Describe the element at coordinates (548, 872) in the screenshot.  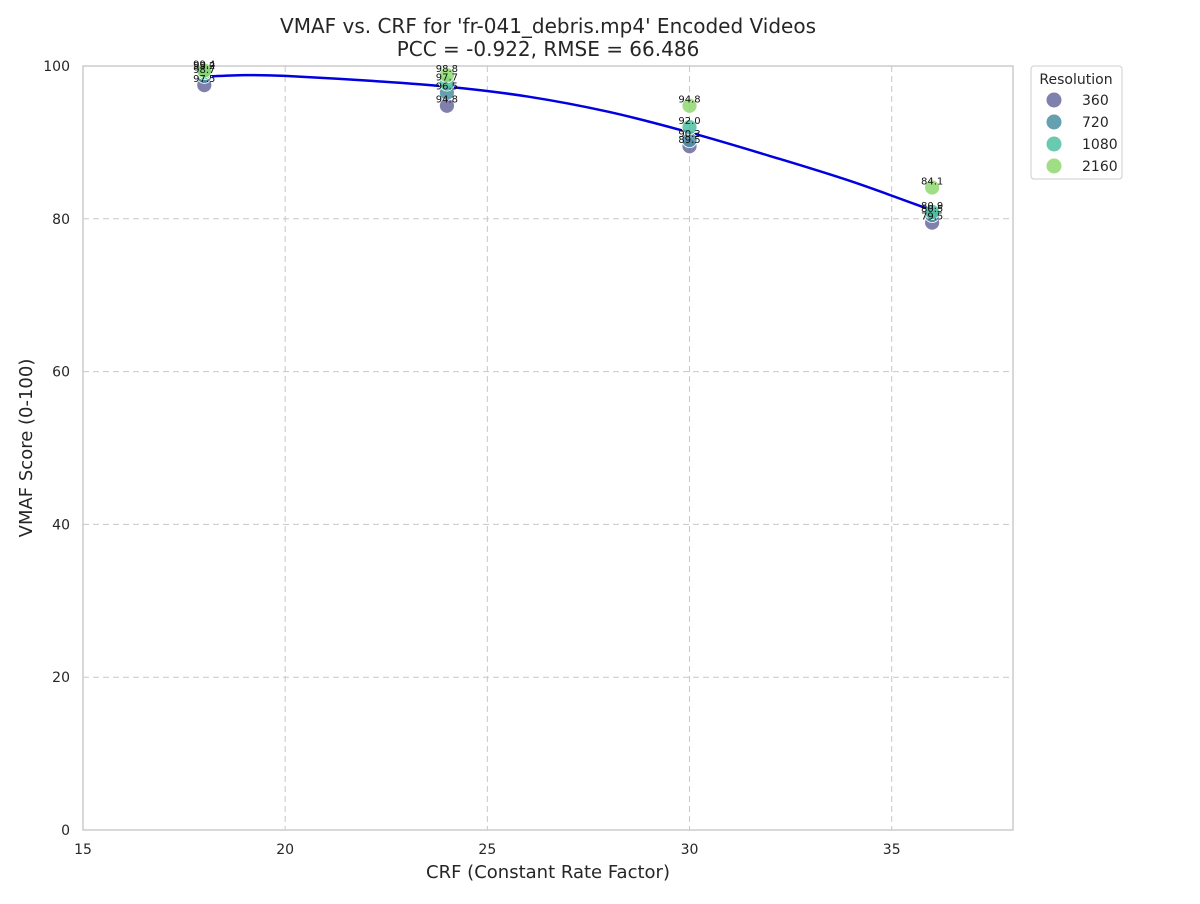
I see `x-axis-title: CRF (Constant Rate Factor)` at that location.